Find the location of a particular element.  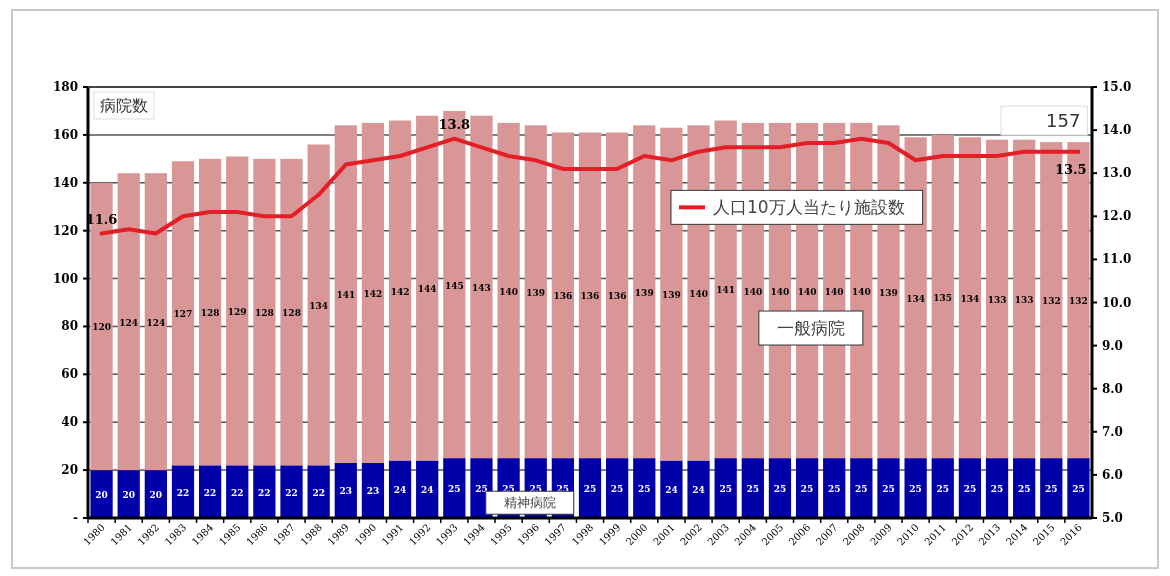

data-label: 13.8 is located at coordinates (454, 124).